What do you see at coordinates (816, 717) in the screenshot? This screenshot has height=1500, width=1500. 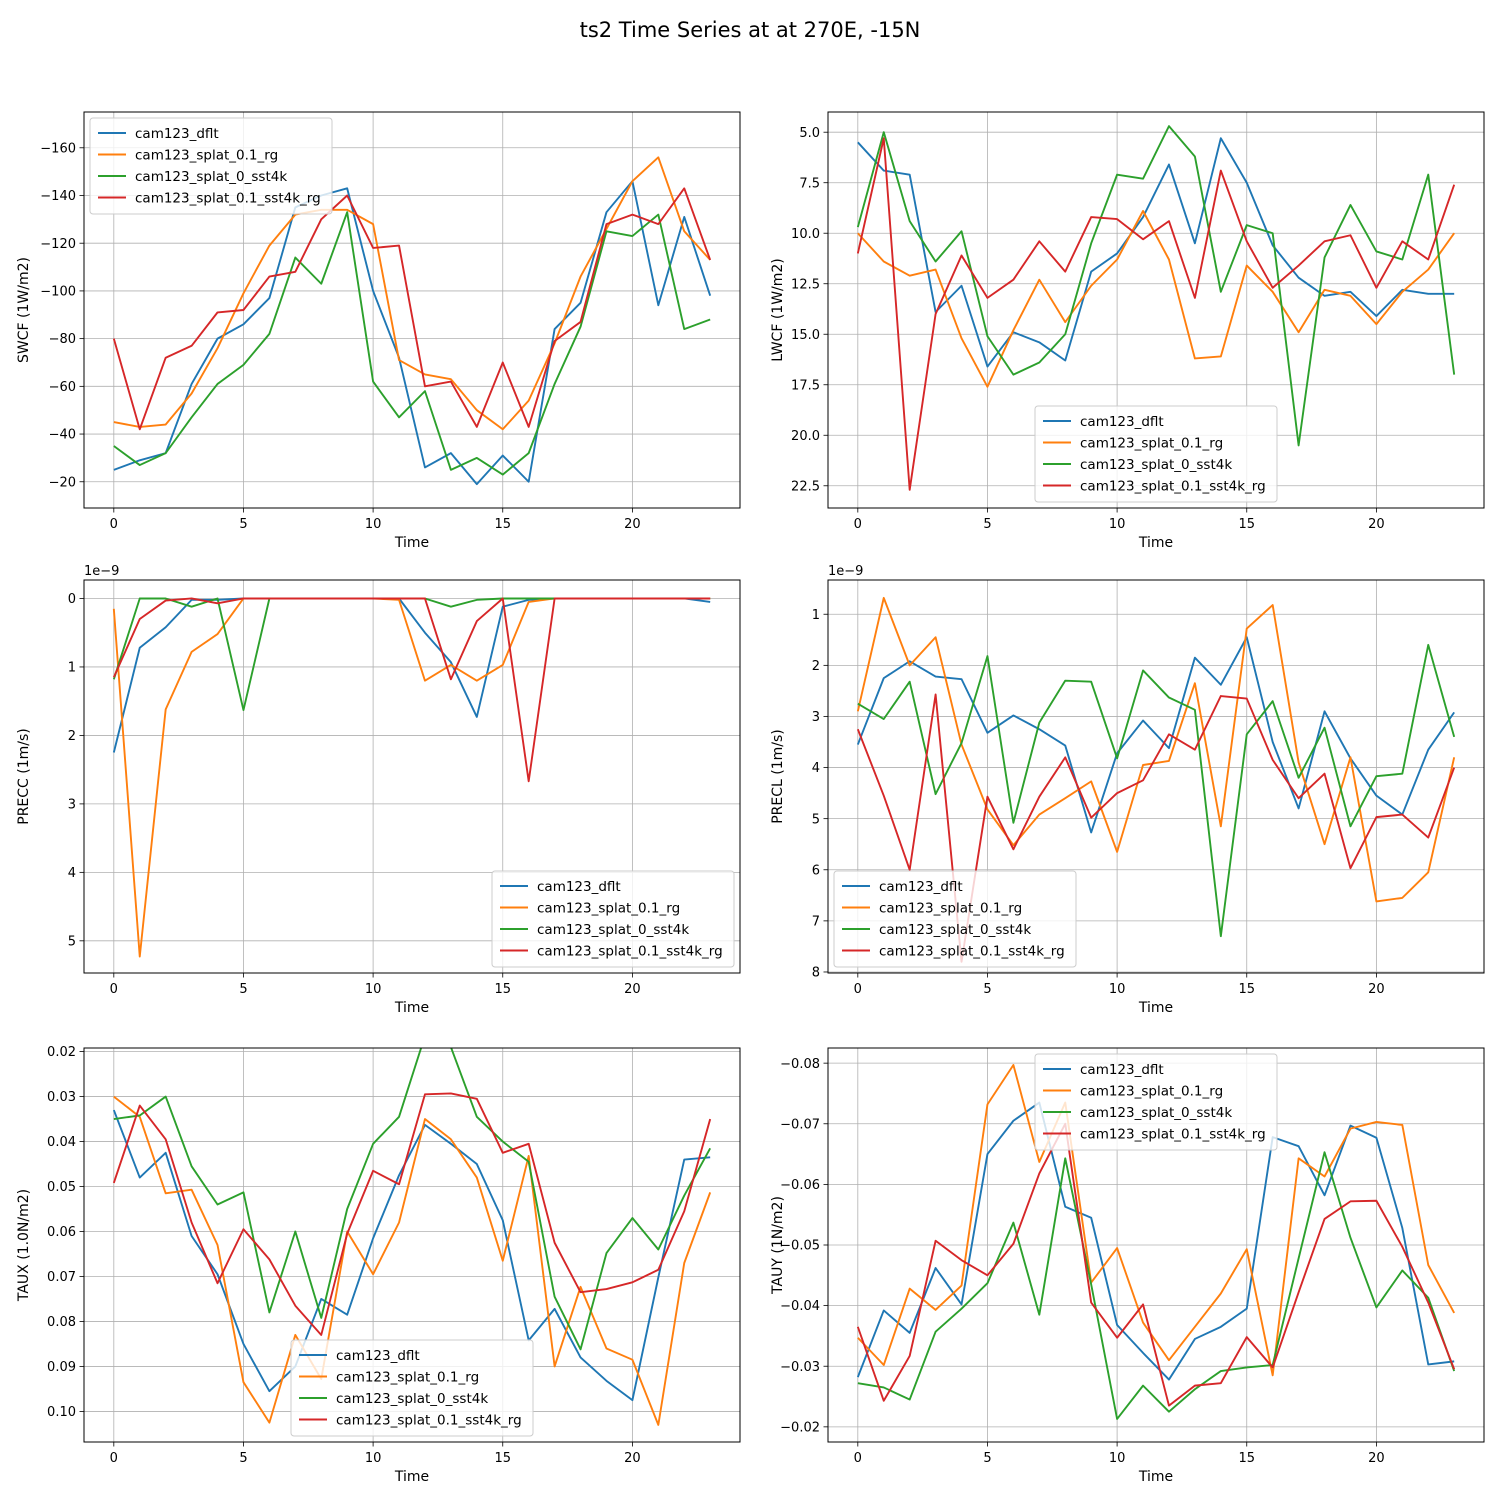 I see `y-tick-label: 3` at bounding box center [816, 717].